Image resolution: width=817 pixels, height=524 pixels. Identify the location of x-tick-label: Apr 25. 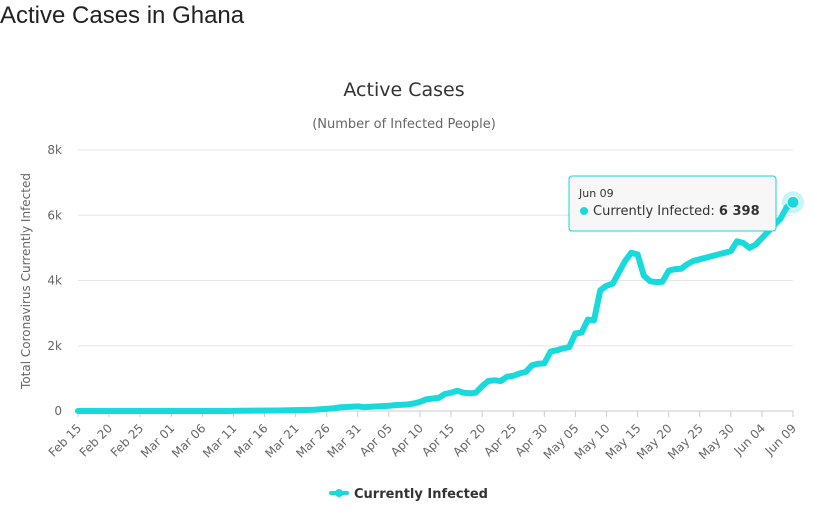
(500, 440).